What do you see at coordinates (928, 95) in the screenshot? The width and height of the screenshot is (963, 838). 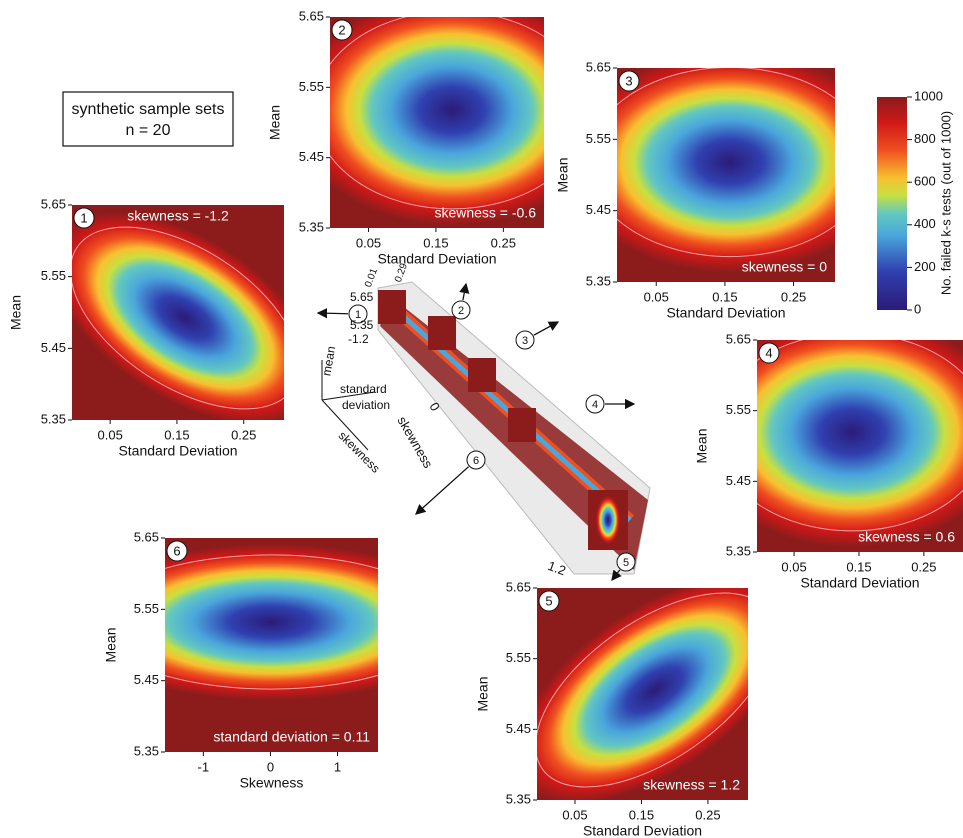 I see `colorbar-tick-label: 1000` at bounding box center [928, 95].